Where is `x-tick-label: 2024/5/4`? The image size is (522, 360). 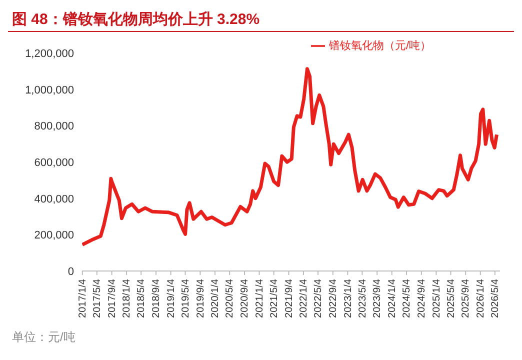 x-tick-label: 2024/5/4 is located at coordinates (407, 298).